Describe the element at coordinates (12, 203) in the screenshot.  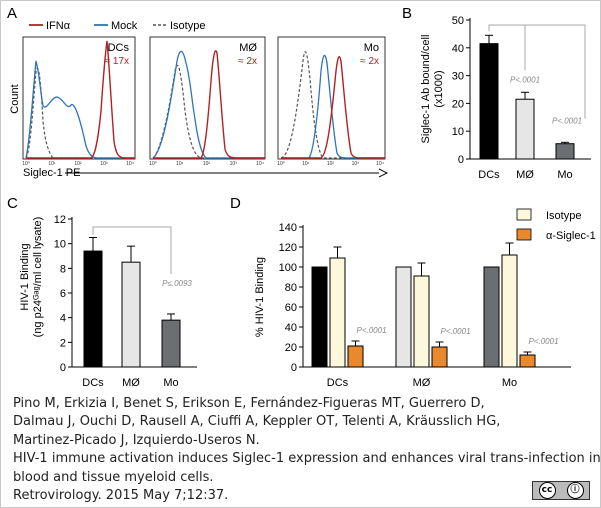
I see `panel-c-letter: C` at that location.